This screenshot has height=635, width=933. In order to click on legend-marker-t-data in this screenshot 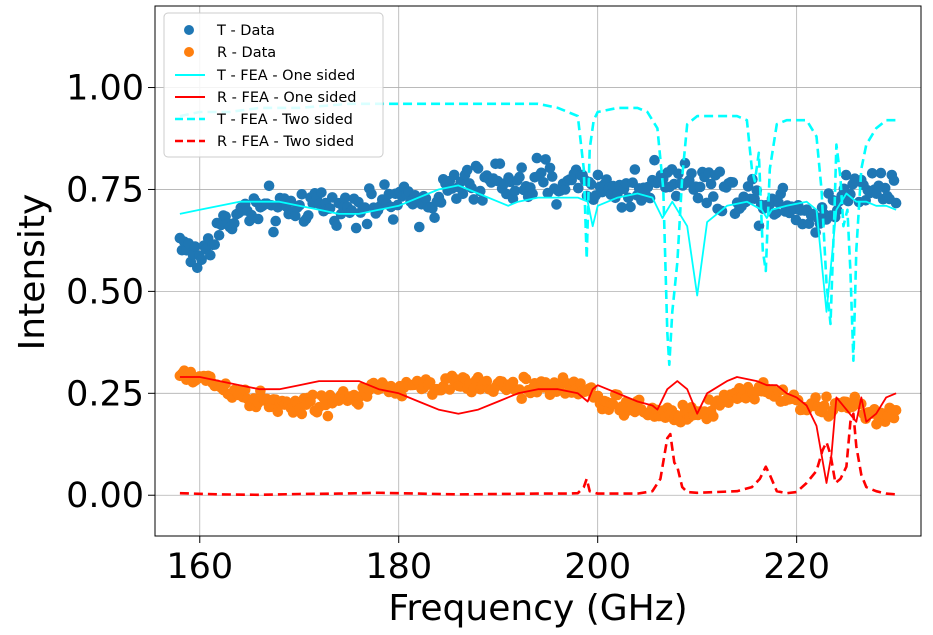, I will do `click(189, 30)`.